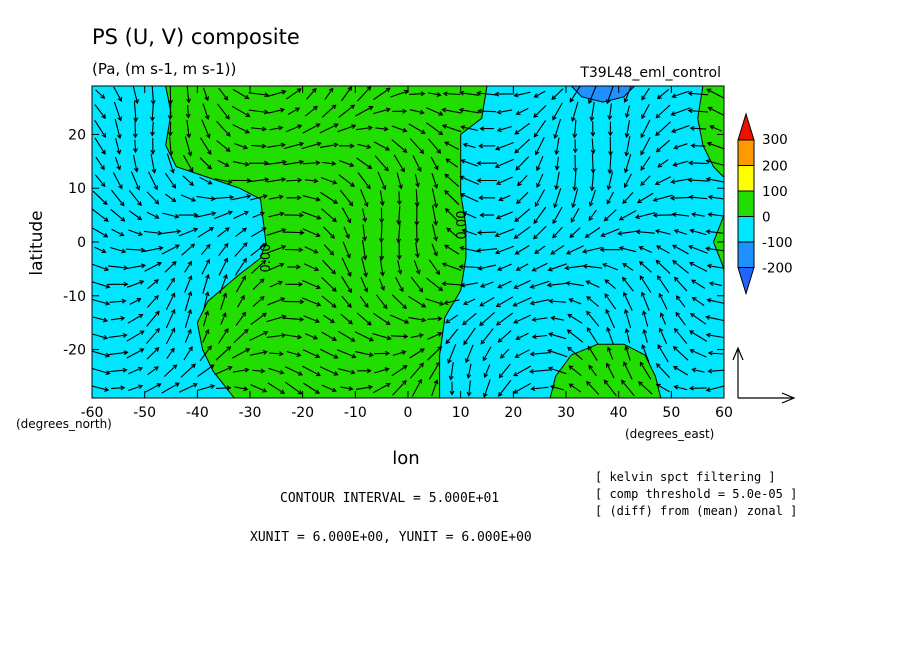 Image resolution: width=904 pixels, height=654 pixels. Describe the element at coordinates (777, 243) in the screenshot. I see `colorbar-label: -100` at that location.